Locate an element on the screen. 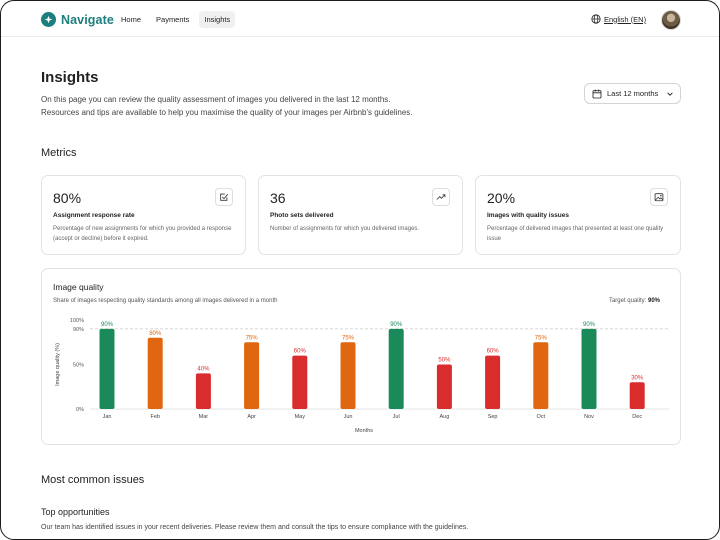  y-tick-label: 50% is located at coordinates (78, 366).